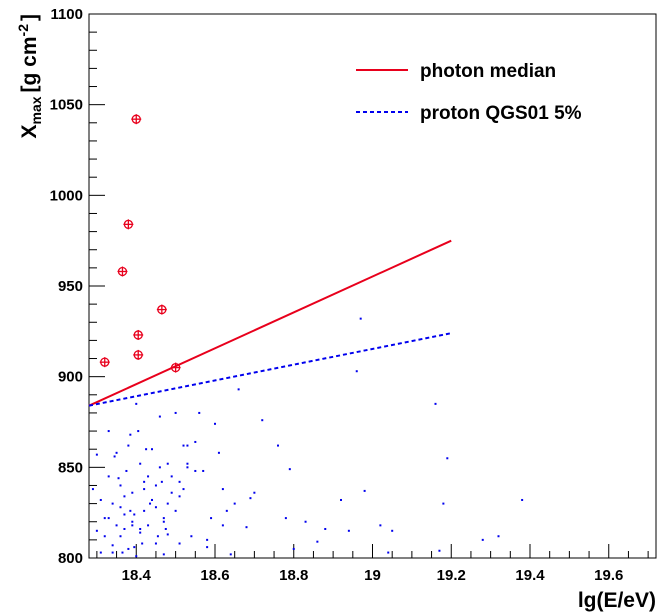  What do you see at coordinates (501, 113) in the screenshot?
I see `legend-label-proton-qgs01: proton QGS01 5%` at bounding box center [501, 113].